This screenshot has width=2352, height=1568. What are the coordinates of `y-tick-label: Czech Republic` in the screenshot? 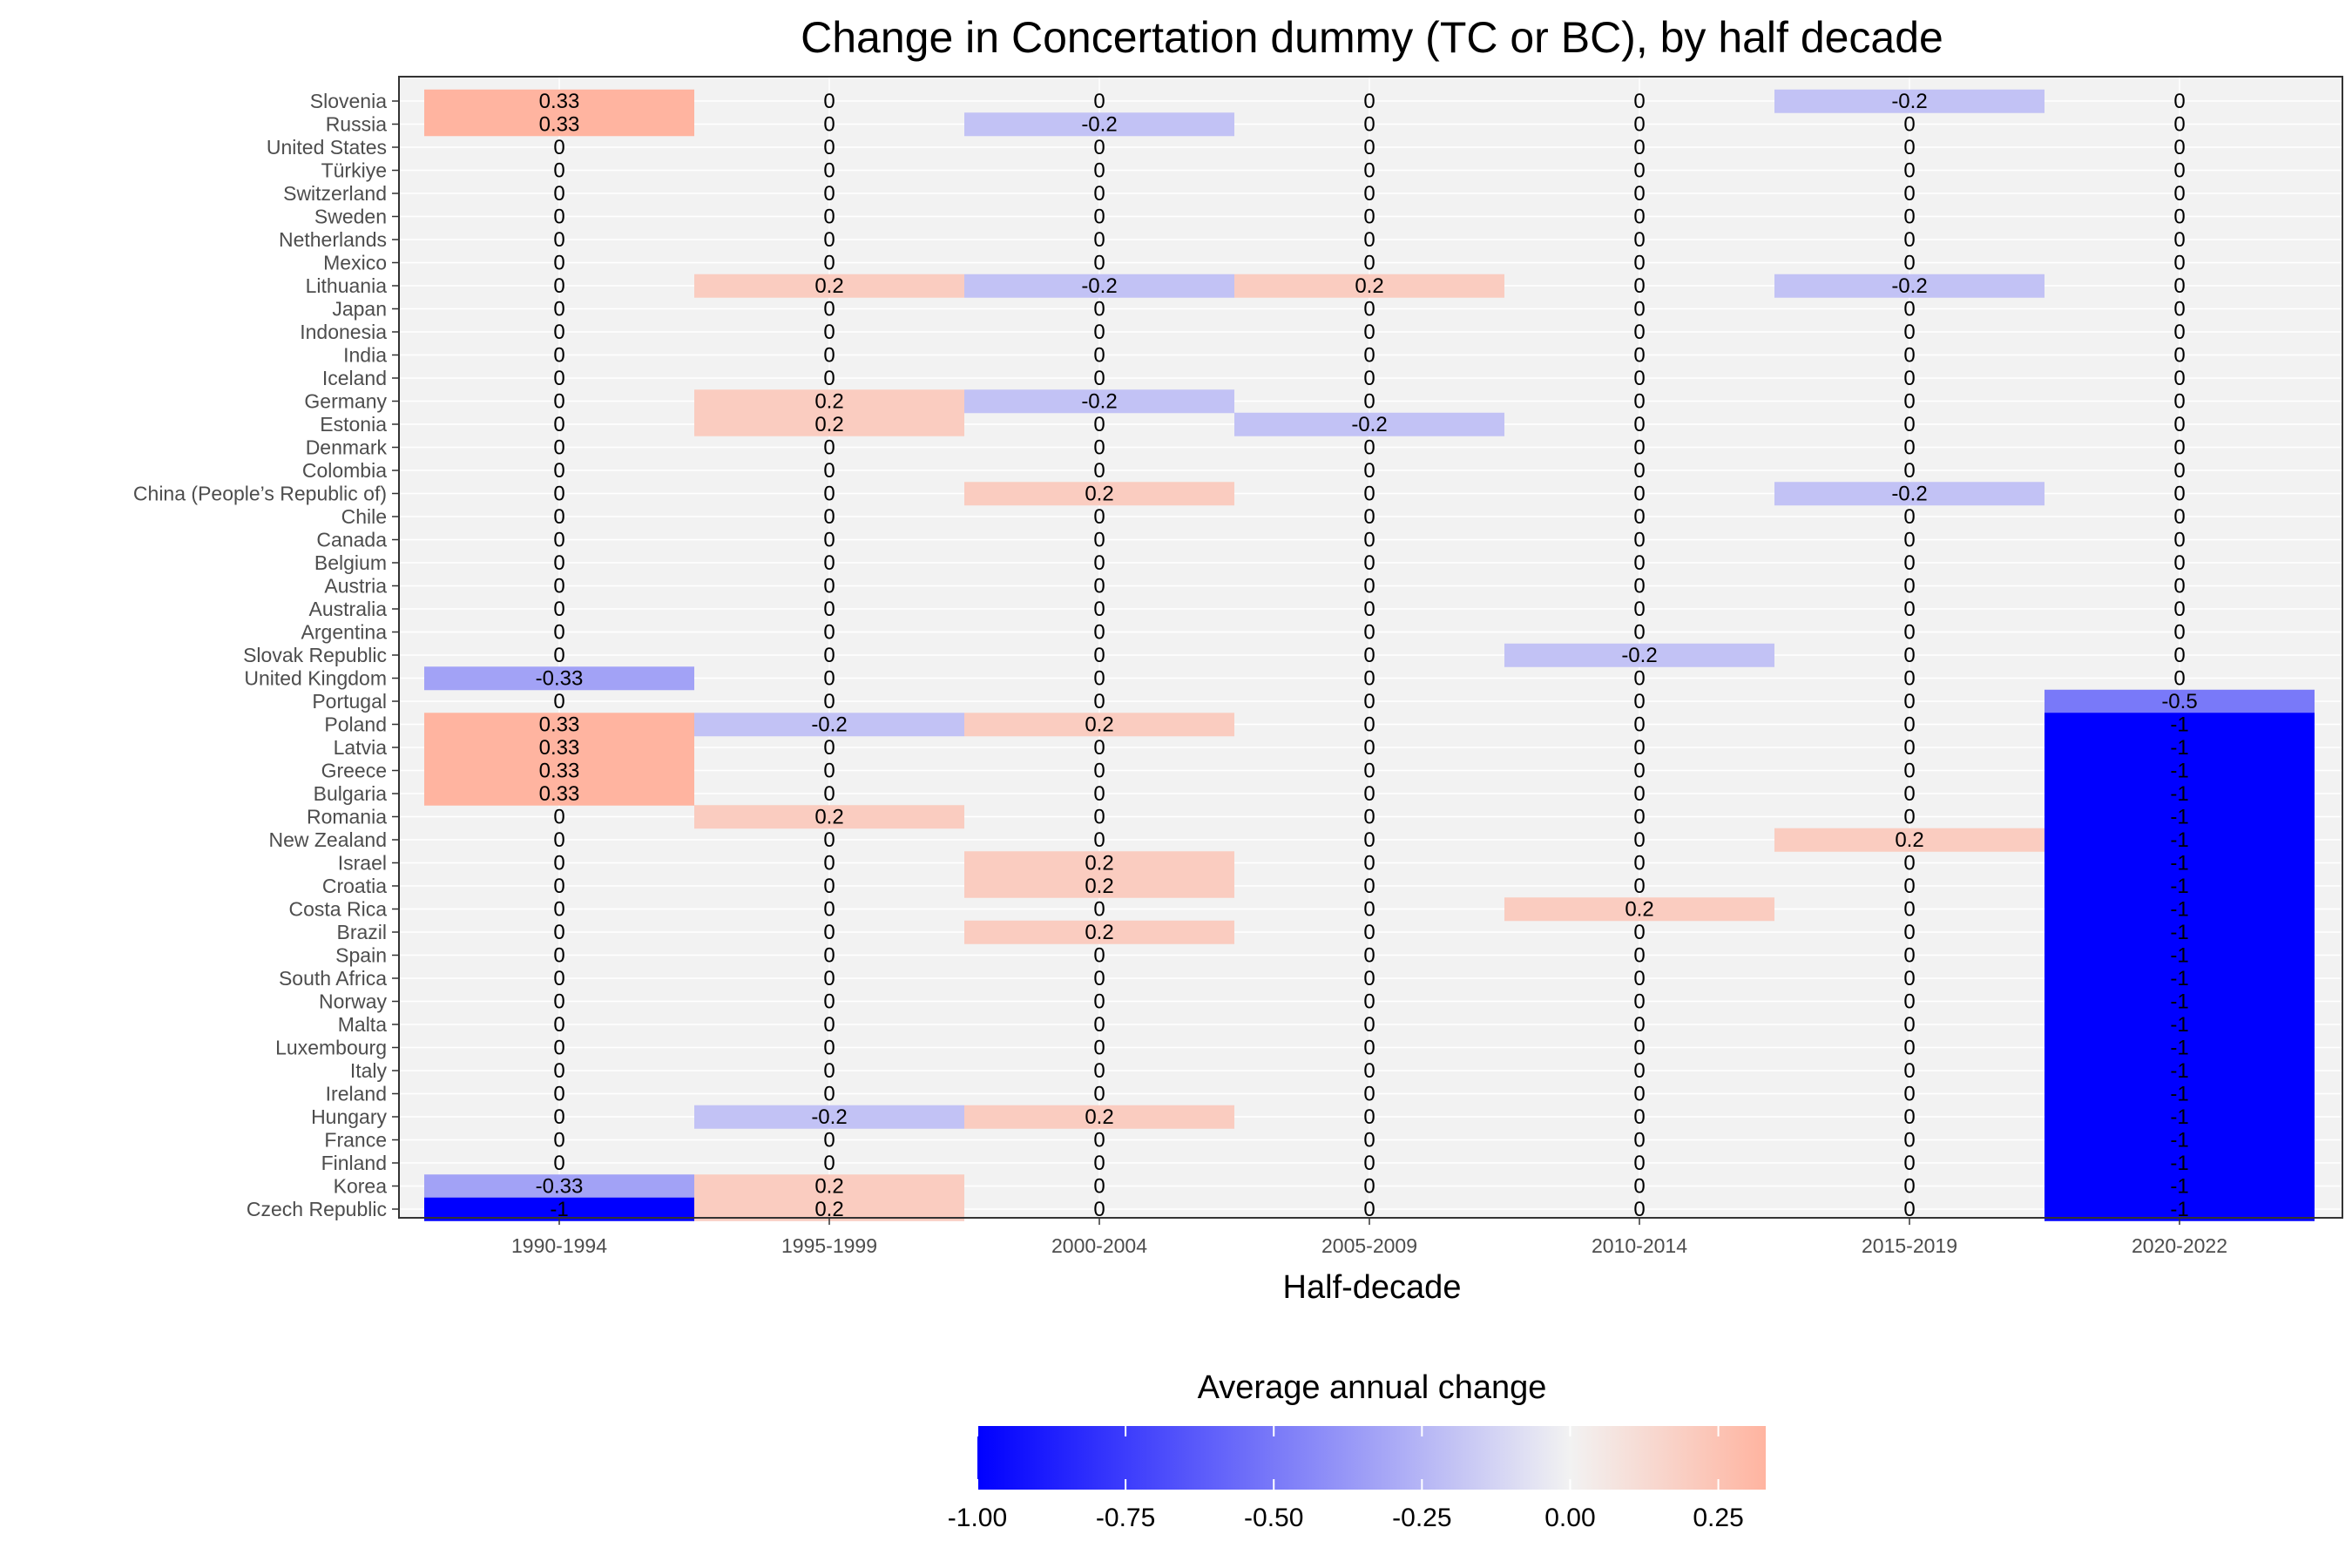 It's located at (317, 1209).